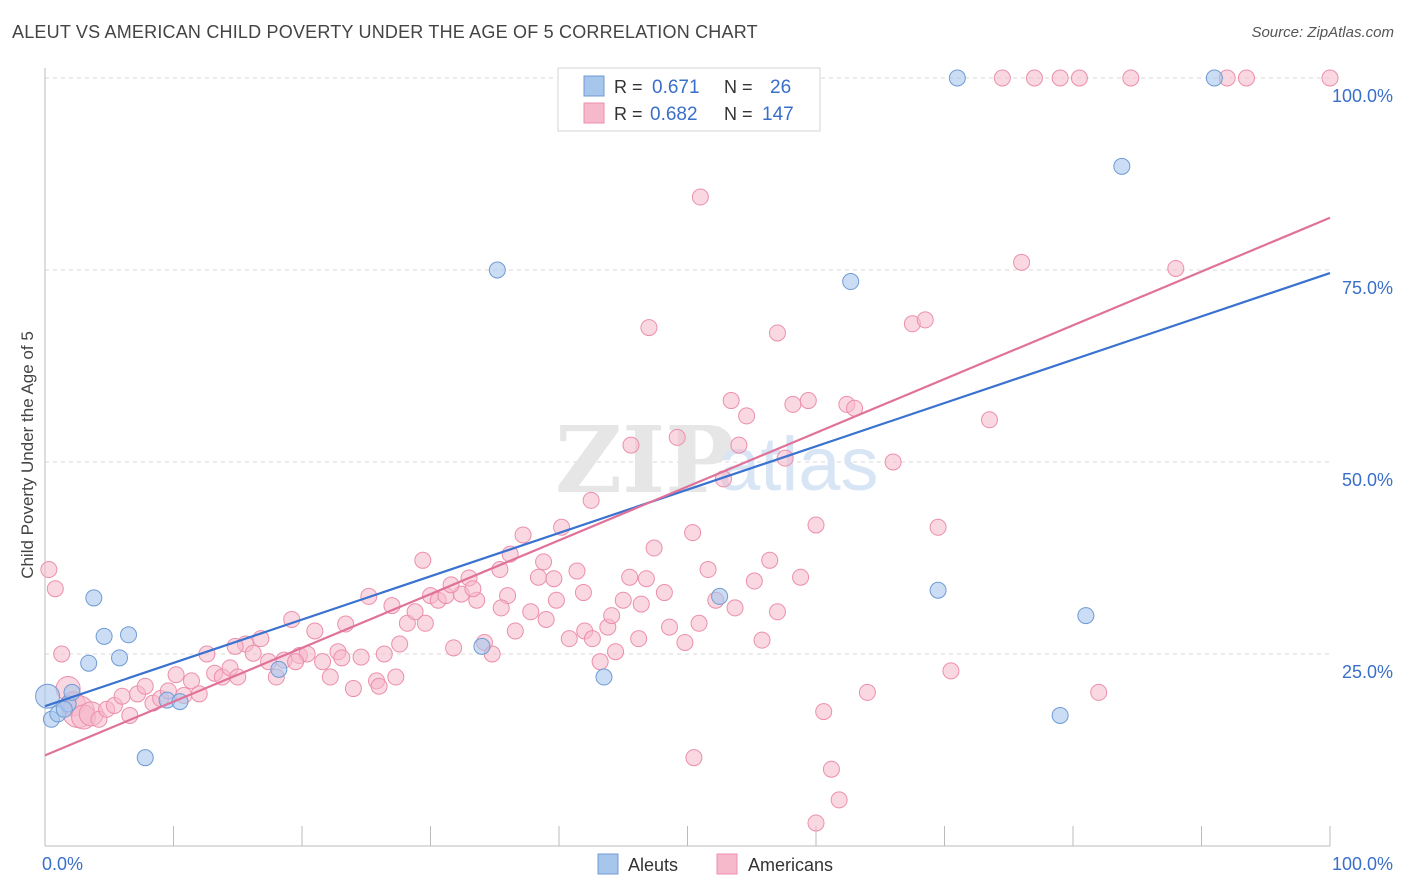 This screenshot has height=892, width=1406. I want to click on source-credit: Source: ZipAtlas.com, so click(1322, 32).